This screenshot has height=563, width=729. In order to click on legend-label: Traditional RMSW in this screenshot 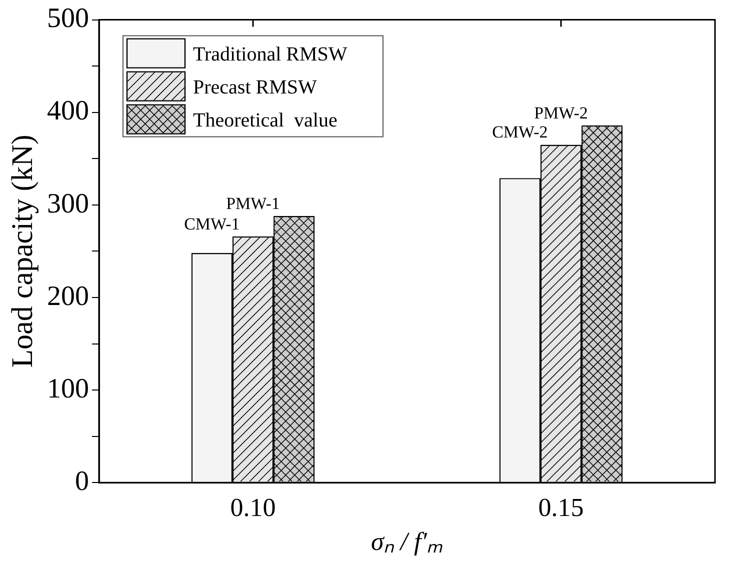, I will do `click(270, 55)`.